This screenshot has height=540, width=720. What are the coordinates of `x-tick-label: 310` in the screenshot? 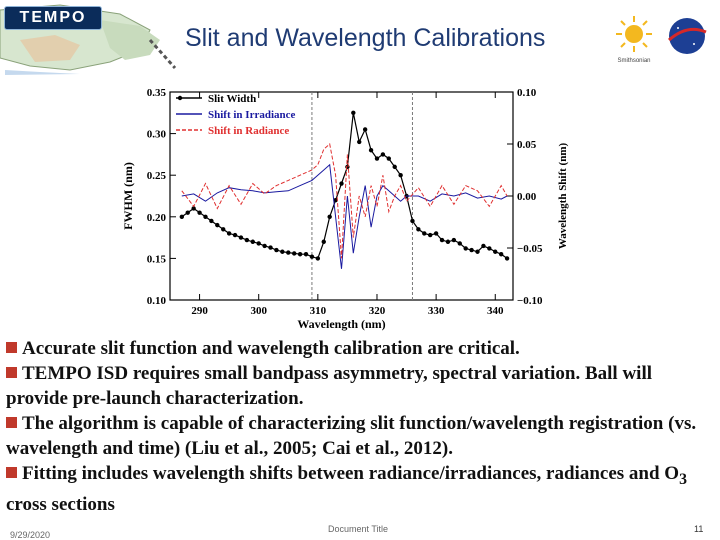 It's located at (318, 311).